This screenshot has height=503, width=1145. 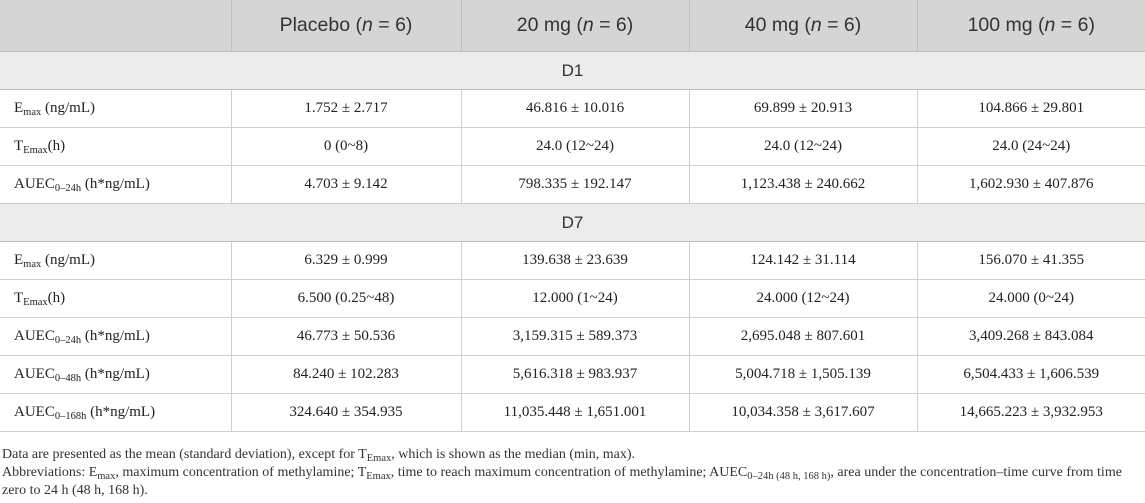 What do you see at coordinates (1030, 26) in the screenshot?
I see `header-col: 100 mg (n = 6)` at bounding box center [1030, 26].